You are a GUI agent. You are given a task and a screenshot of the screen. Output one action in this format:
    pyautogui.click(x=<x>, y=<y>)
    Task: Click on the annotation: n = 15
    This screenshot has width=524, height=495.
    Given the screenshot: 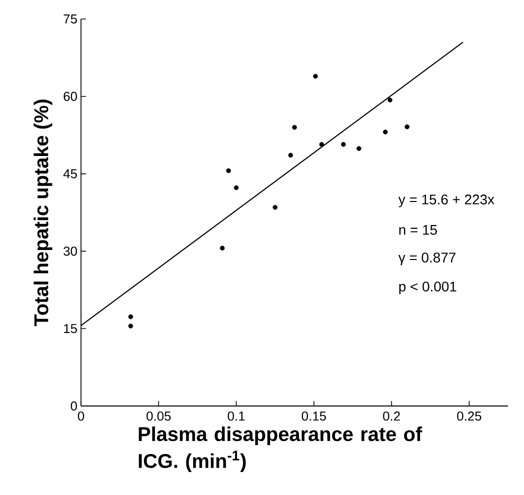 What is the action you would take?
    pyautogui.click(x=418, y=230)
    